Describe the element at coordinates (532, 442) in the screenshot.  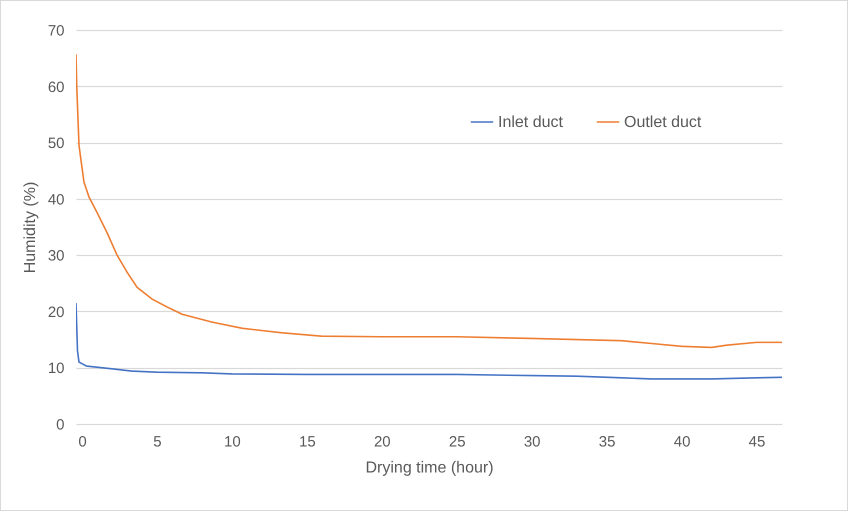
I see `x-tick-label: 30` at that location.